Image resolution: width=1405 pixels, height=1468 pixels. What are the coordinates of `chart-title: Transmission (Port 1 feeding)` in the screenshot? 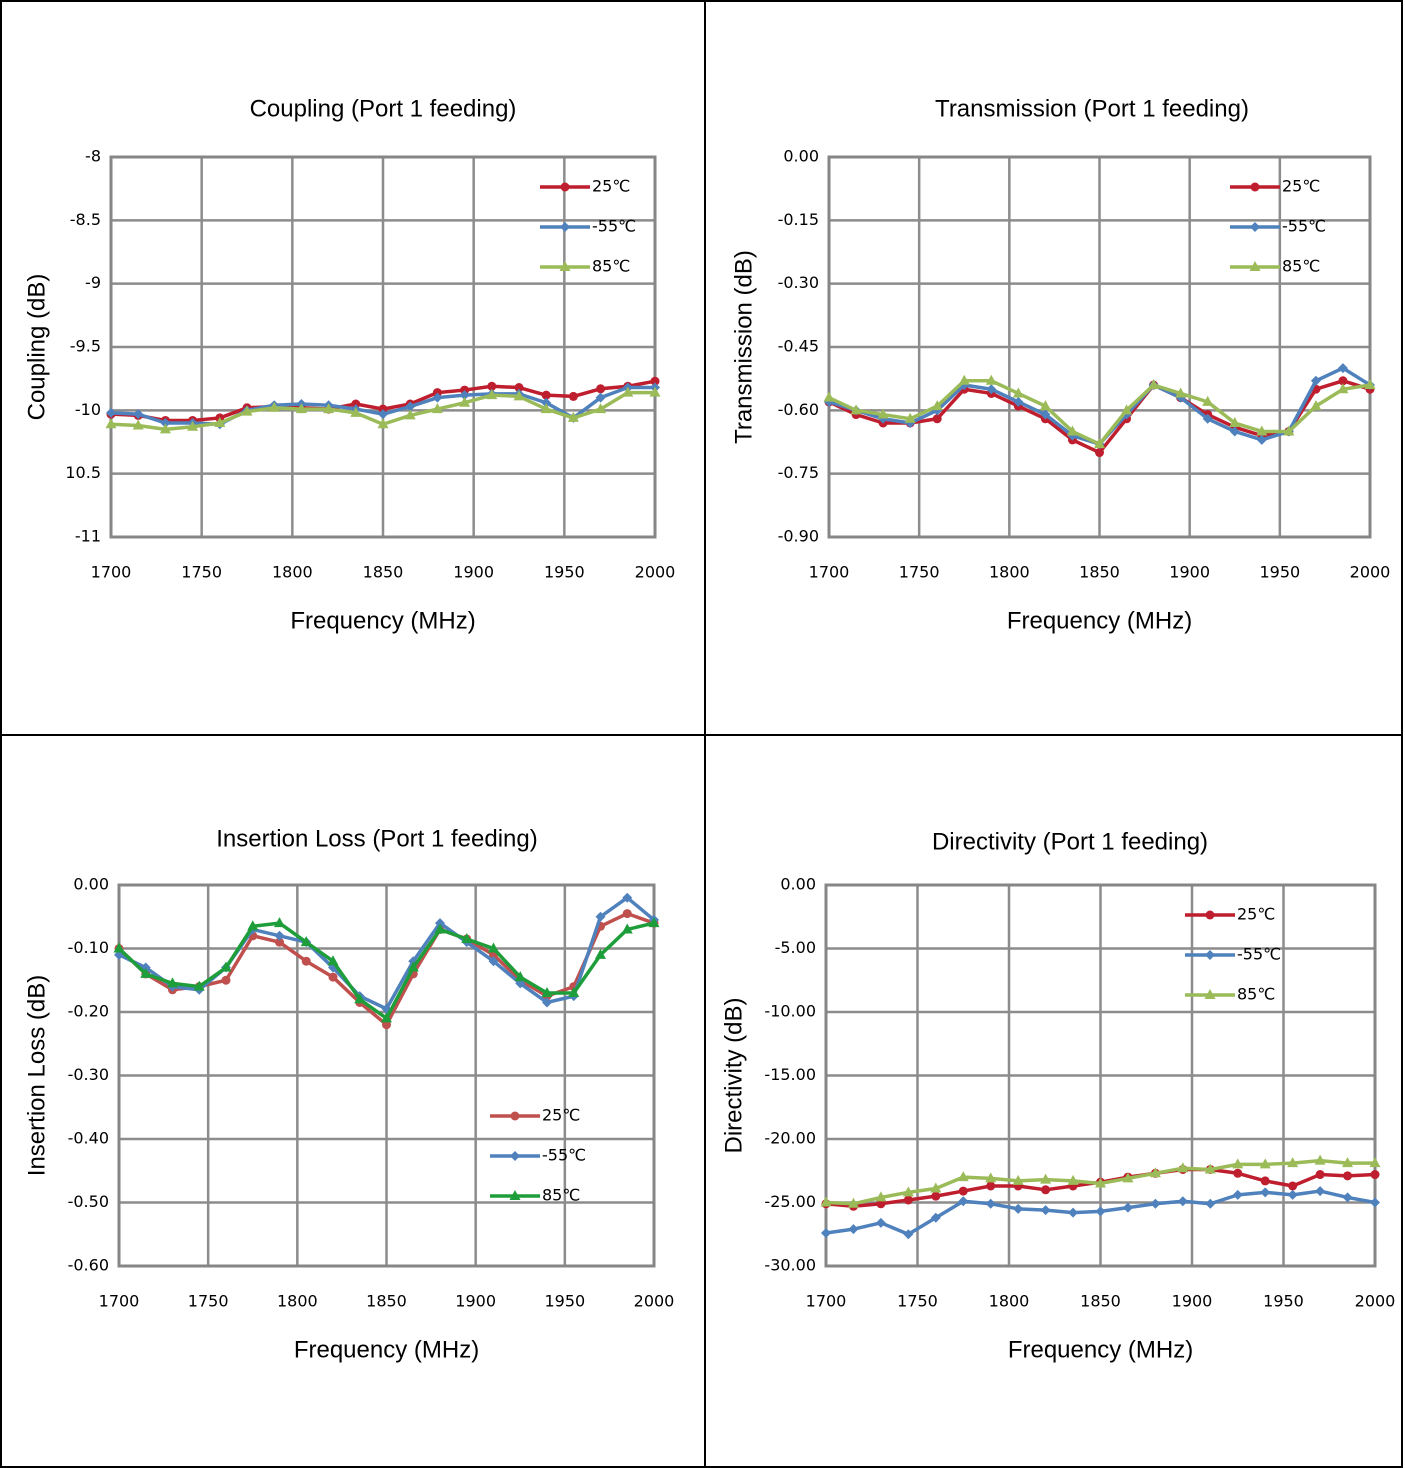 It's located at (1092, 108).